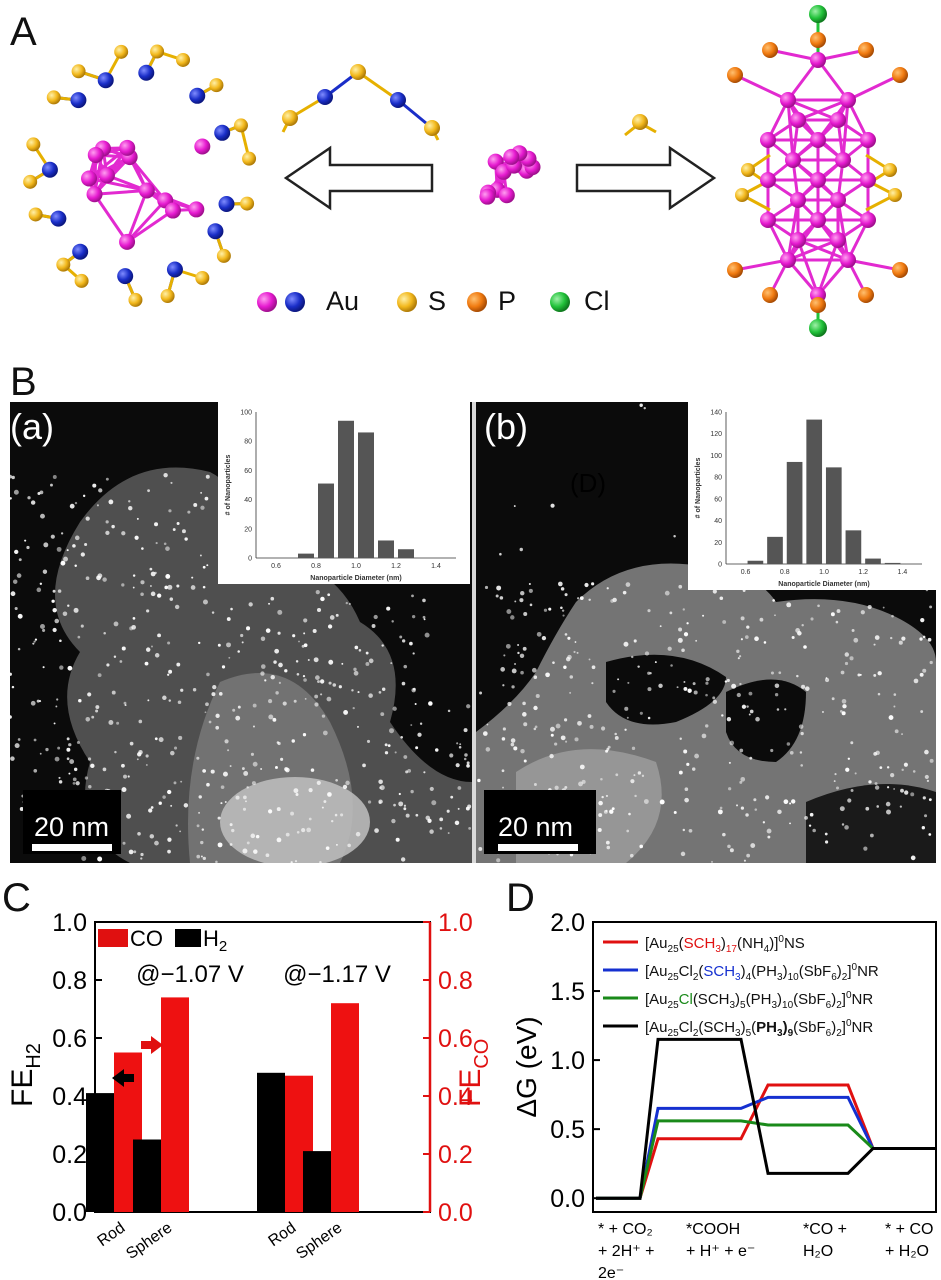 This screenshot has height=1280, width=941. What do you see at coordinates (716, 434) in the screenshot?
I see `hist-right-ytick: 120` at bounding box center [716, 434].